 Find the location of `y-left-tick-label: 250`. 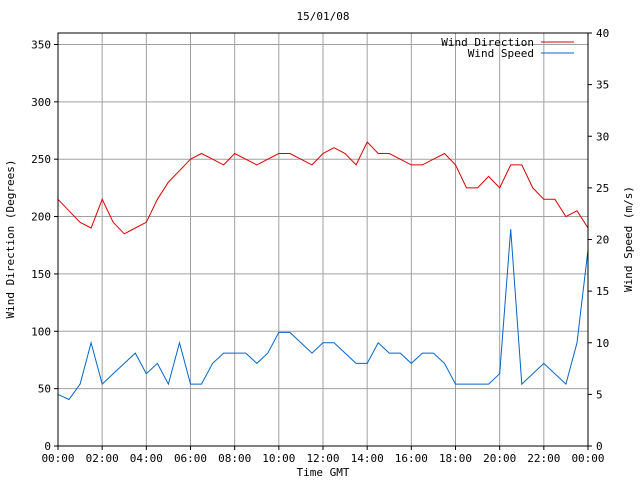

y-left-tick-label: 250 is located at coordinates (41, 159).